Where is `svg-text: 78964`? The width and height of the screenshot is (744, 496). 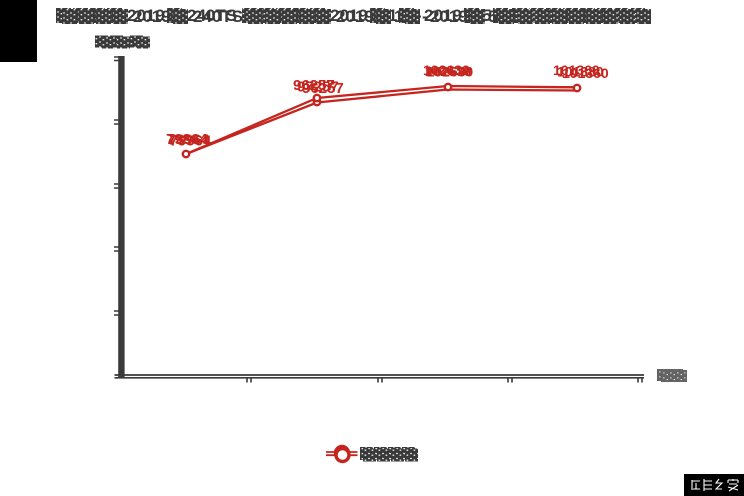
svg-text: 78964 is located at coordinates (189, 140).